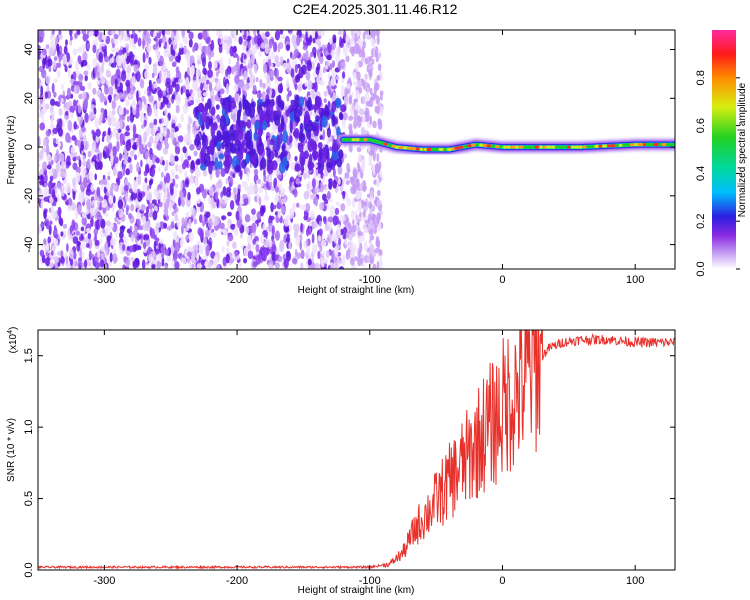  Describe the element at coordinates (724, 149) in the screenshot. I see `colorbar-gradient` at that location.